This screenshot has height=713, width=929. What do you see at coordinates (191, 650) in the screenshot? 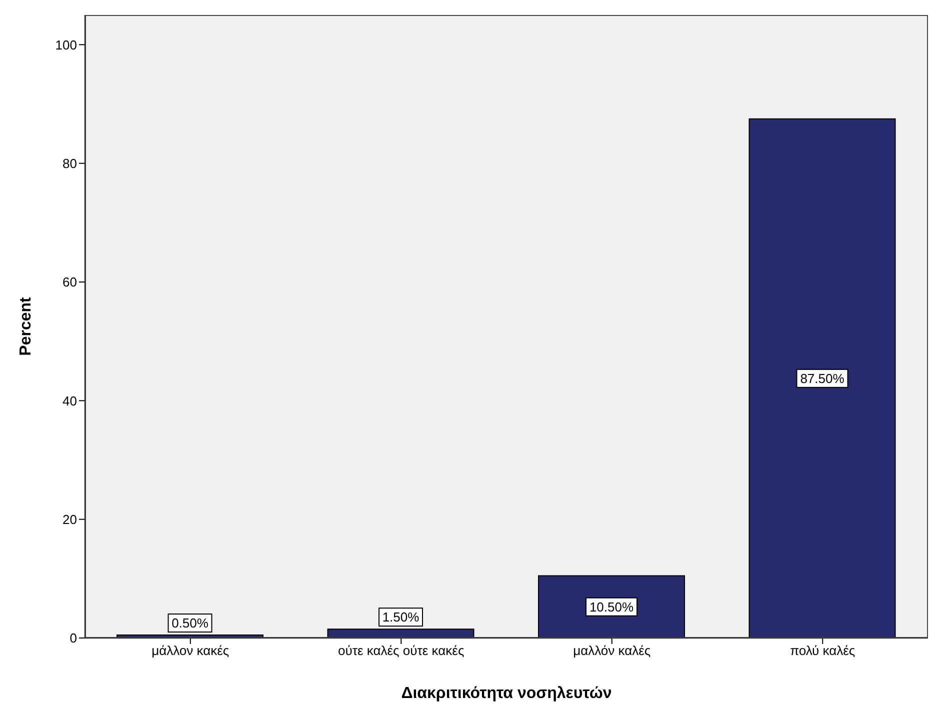
I see `x-tick-label: μάλλον κακές` at bounding box center [191, 650].